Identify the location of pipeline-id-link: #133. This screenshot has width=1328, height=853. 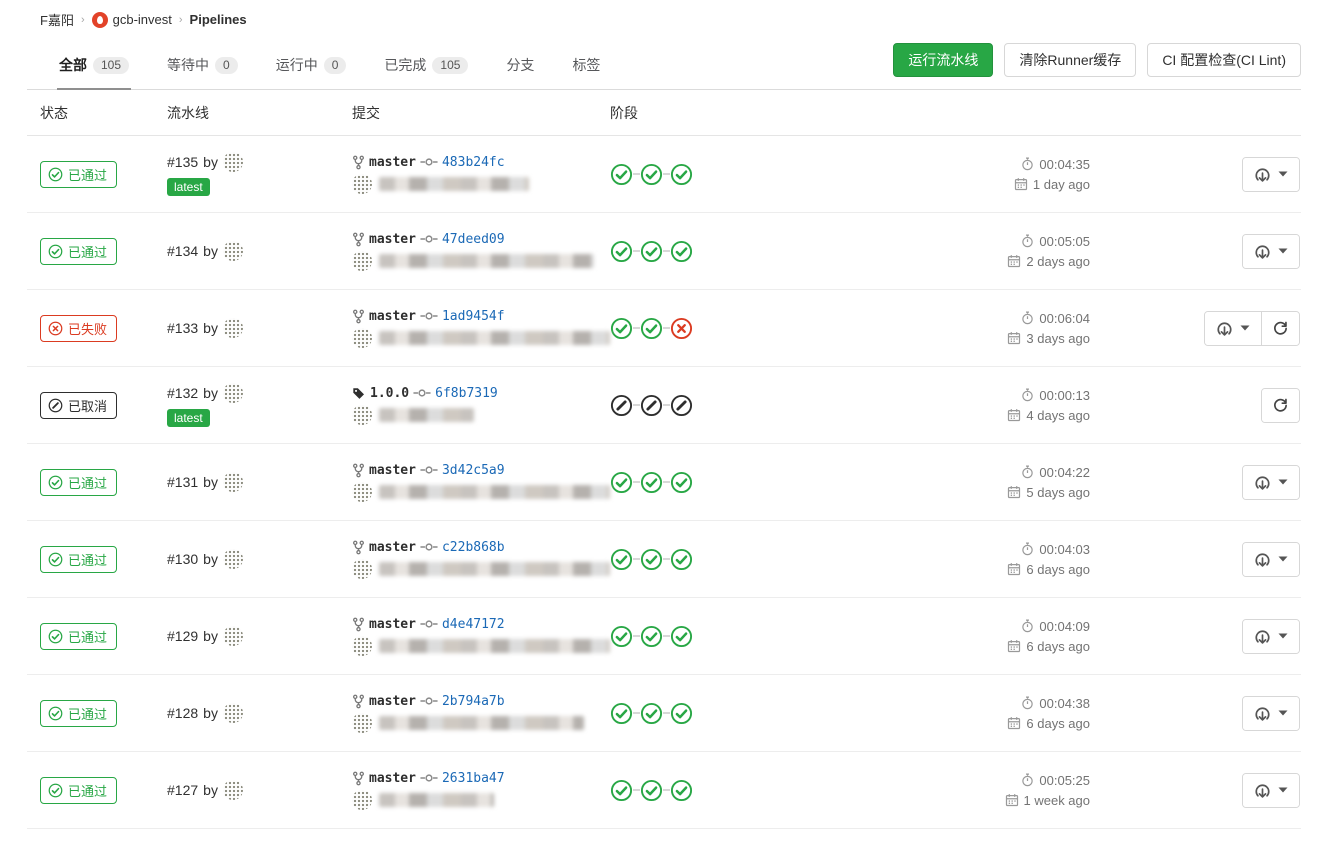
(183, 328).